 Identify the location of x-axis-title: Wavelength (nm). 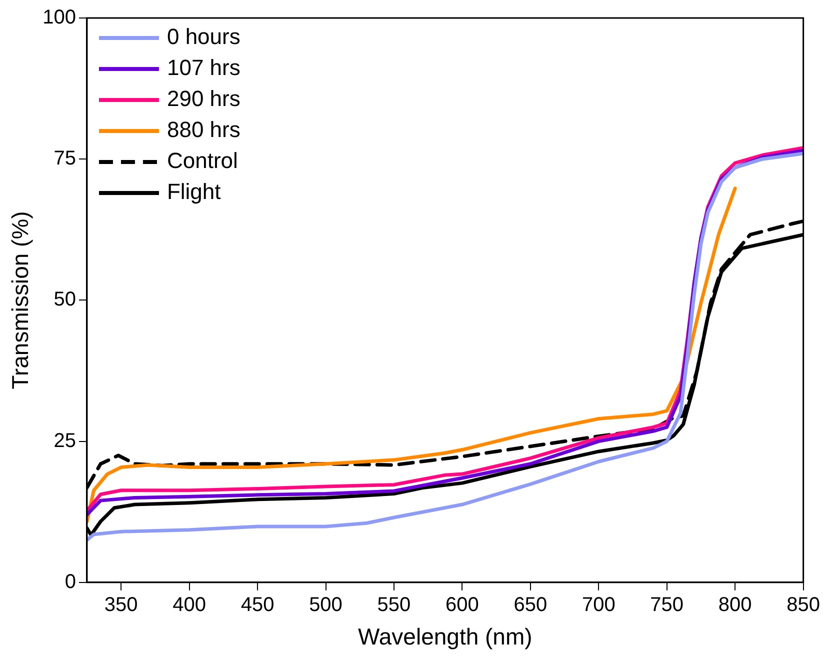
(445, 637).